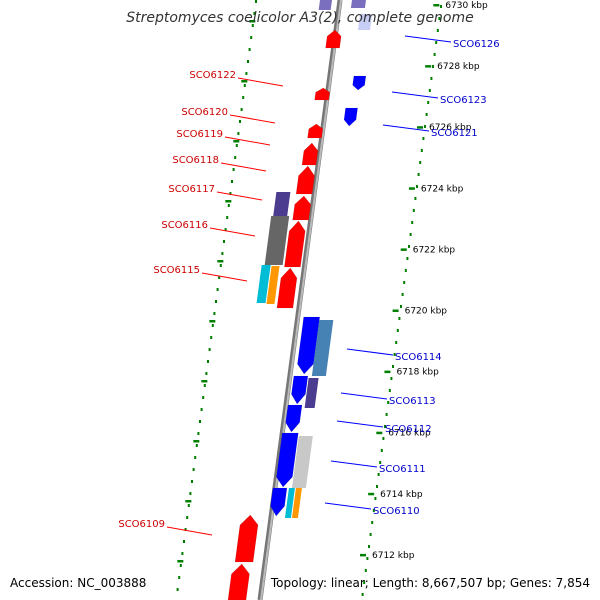 The width and height of the screenshot is (600, 600). I want to click on scale-tick-label: 6720 kbp, so click(426, 312).